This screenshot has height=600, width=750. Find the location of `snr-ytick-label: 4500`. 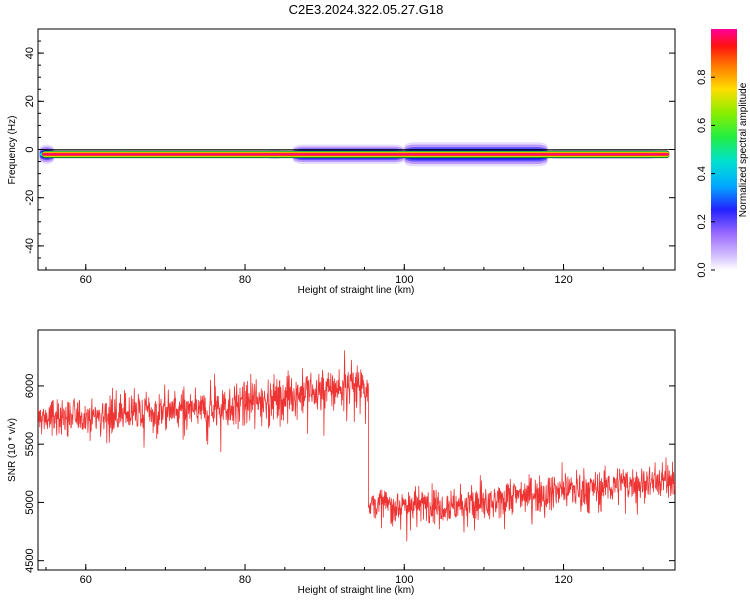

snr-ytick-label: 4500 is located at coordinates (30, 560).